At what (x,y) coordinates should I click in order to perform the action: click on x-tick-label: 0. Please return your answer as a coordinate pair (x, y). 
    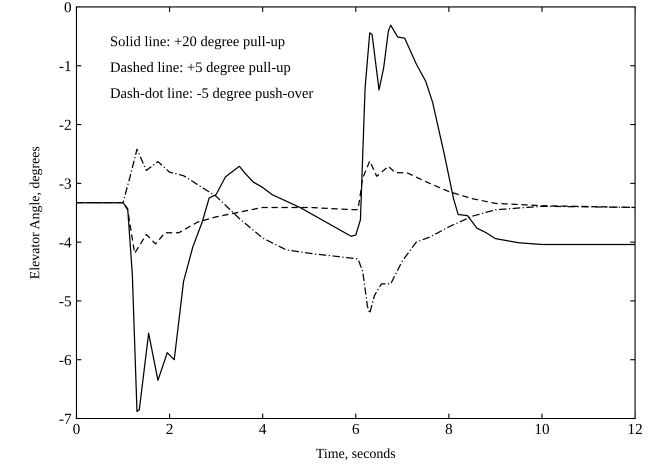
    Looking at the image, I should click on (76, 429).